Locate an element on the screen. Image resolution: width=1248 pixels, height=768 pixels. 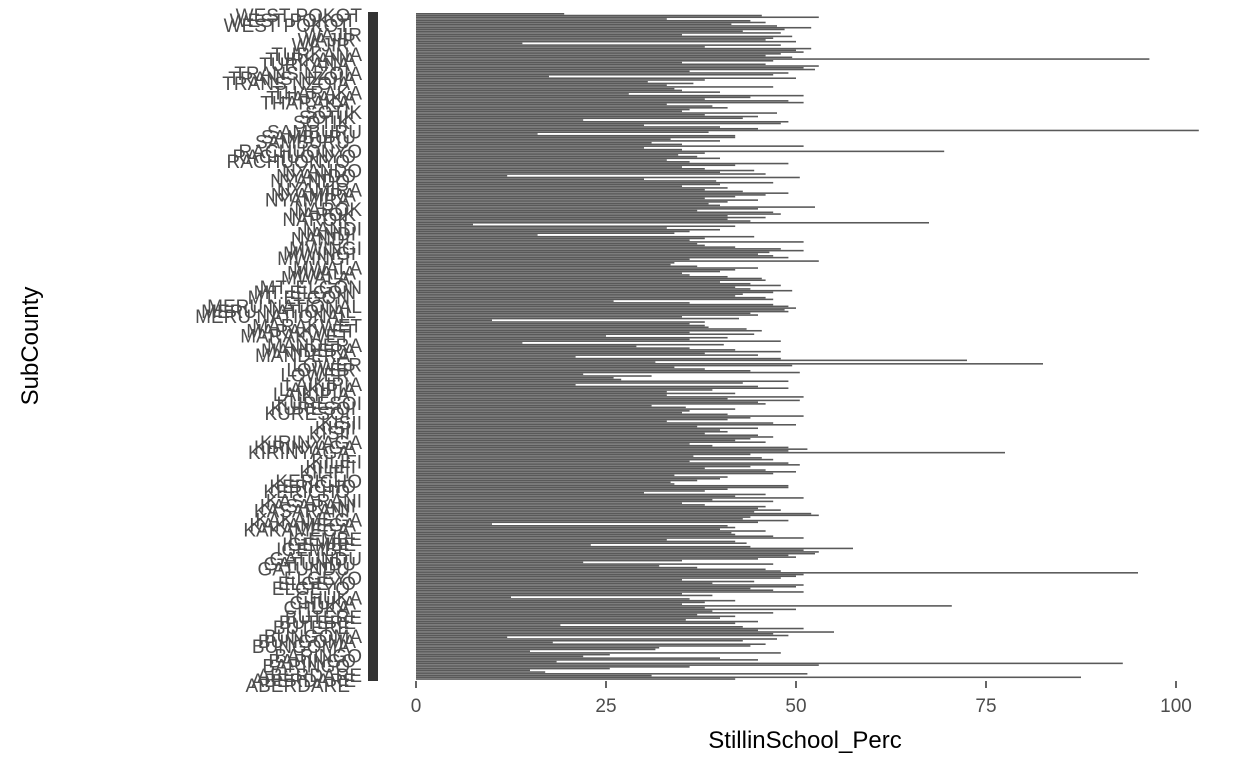
y-tick-label: NANDI is located at coordinates (332, 230).